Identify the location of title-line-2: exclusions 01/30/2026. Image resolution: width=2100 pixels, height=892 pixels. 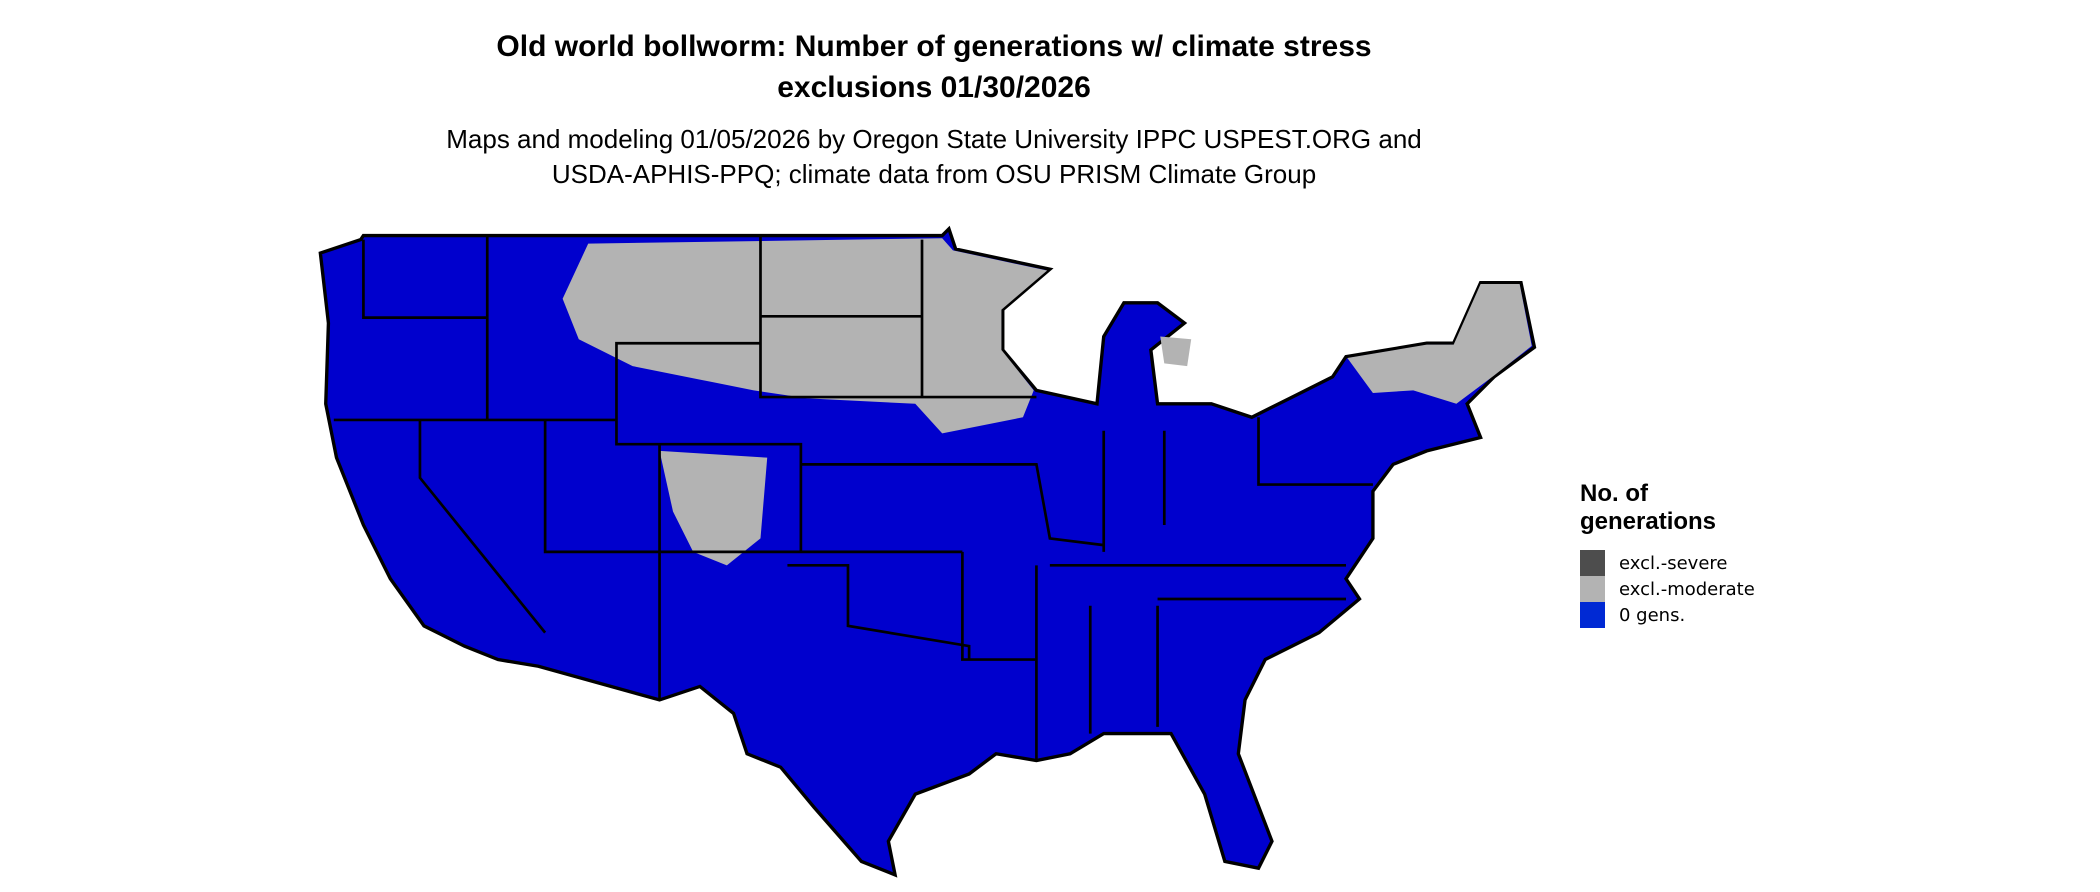
(934, 87).